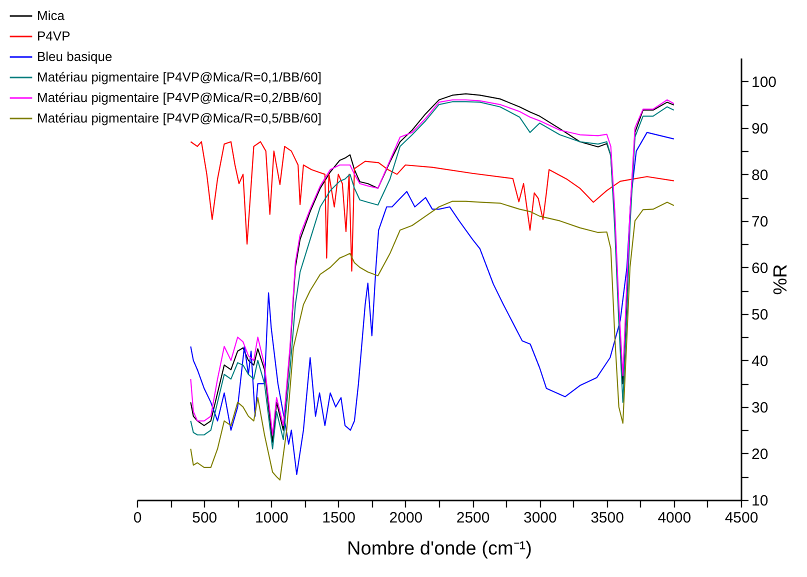 Image resolution: width=807 pixels, height=577 pixels. Describe the element at coordinates (406, 518) in the screenshot. I see `x-tick-label: 2000` at that location.